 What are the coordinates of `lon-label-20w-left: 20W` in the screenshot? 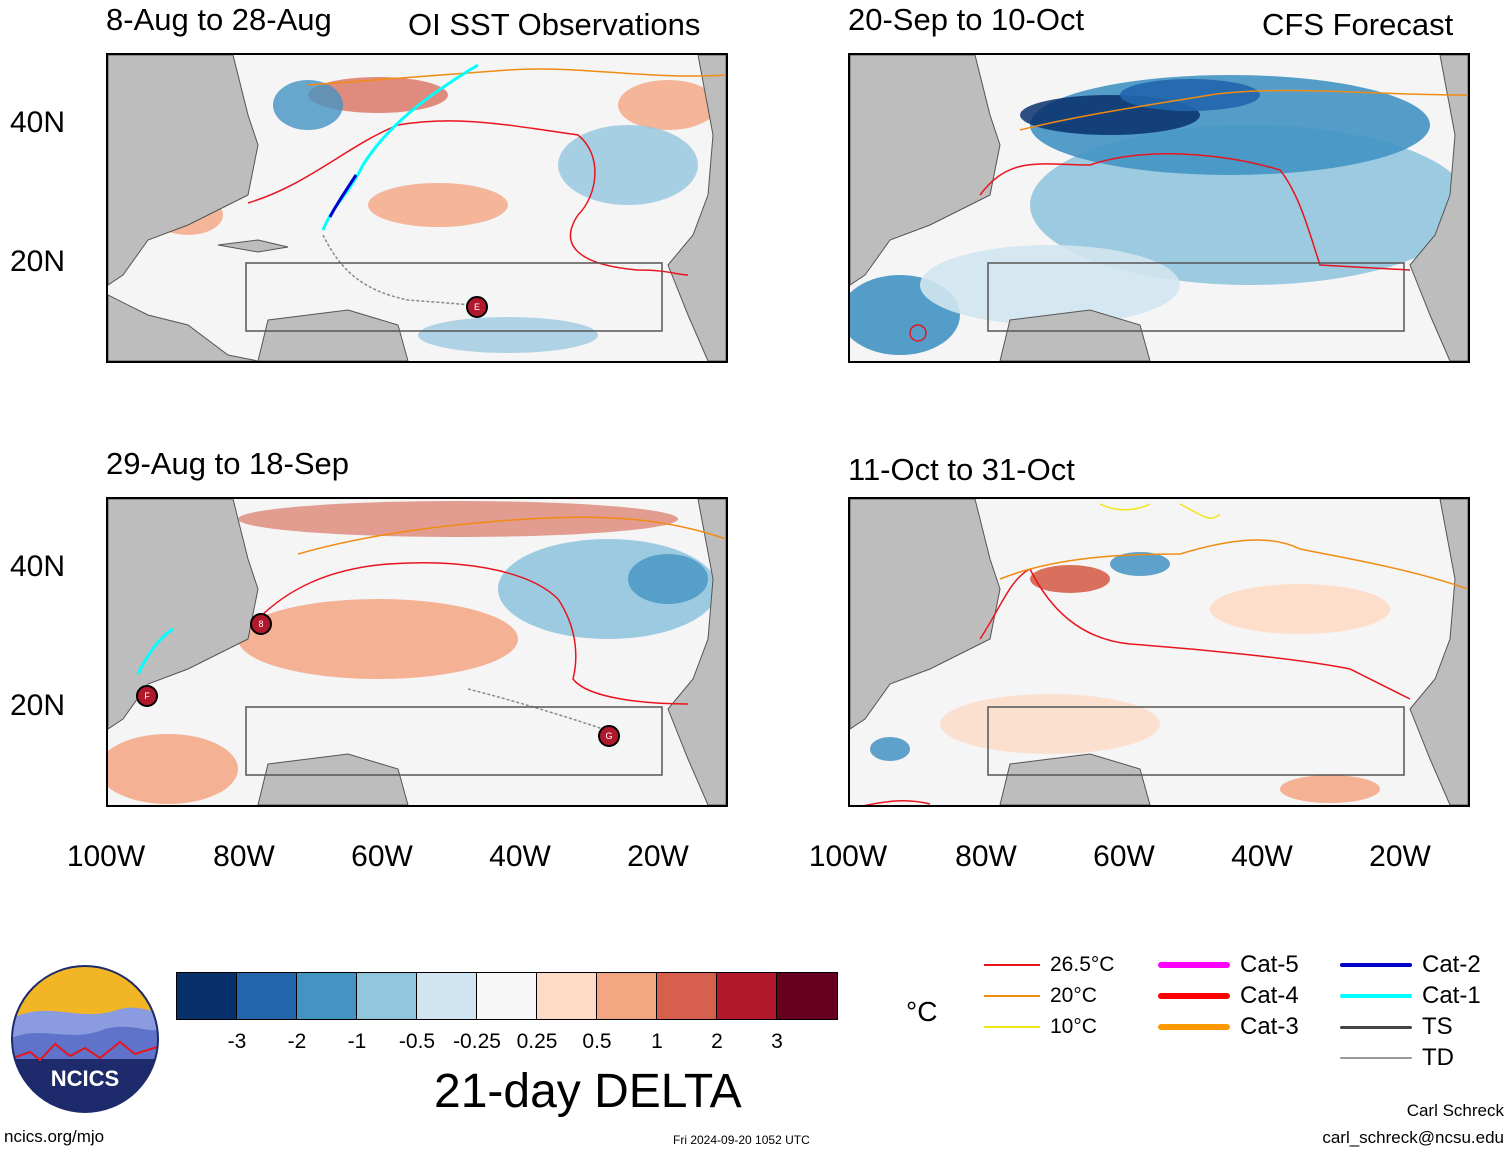 It's located at (658, 856).